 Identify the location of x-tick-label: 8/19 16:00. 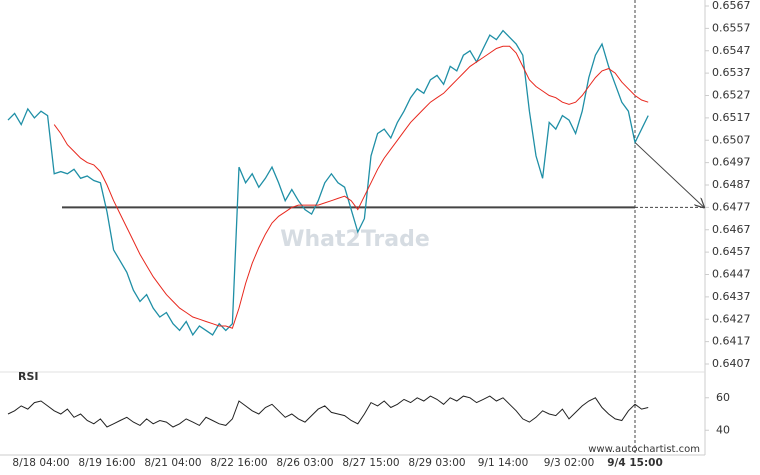
(106, 463).